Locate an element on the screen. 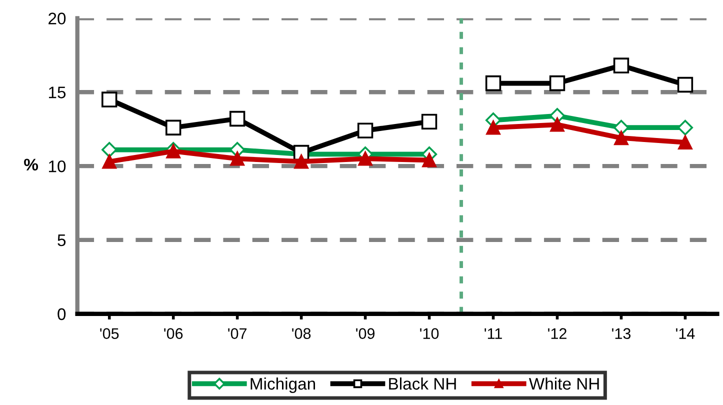 Image resolution: width=723 pixels, height=405 pixels. x-tick-label: '08 is located at coordinates (301, 333).